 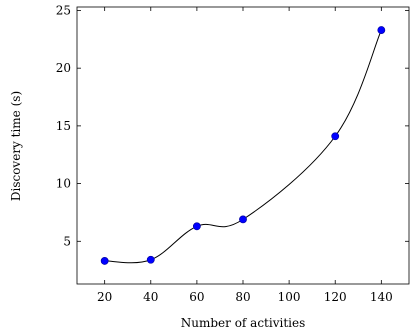 I want to click on x-tick-label: 60, so click(x=196, y=297).